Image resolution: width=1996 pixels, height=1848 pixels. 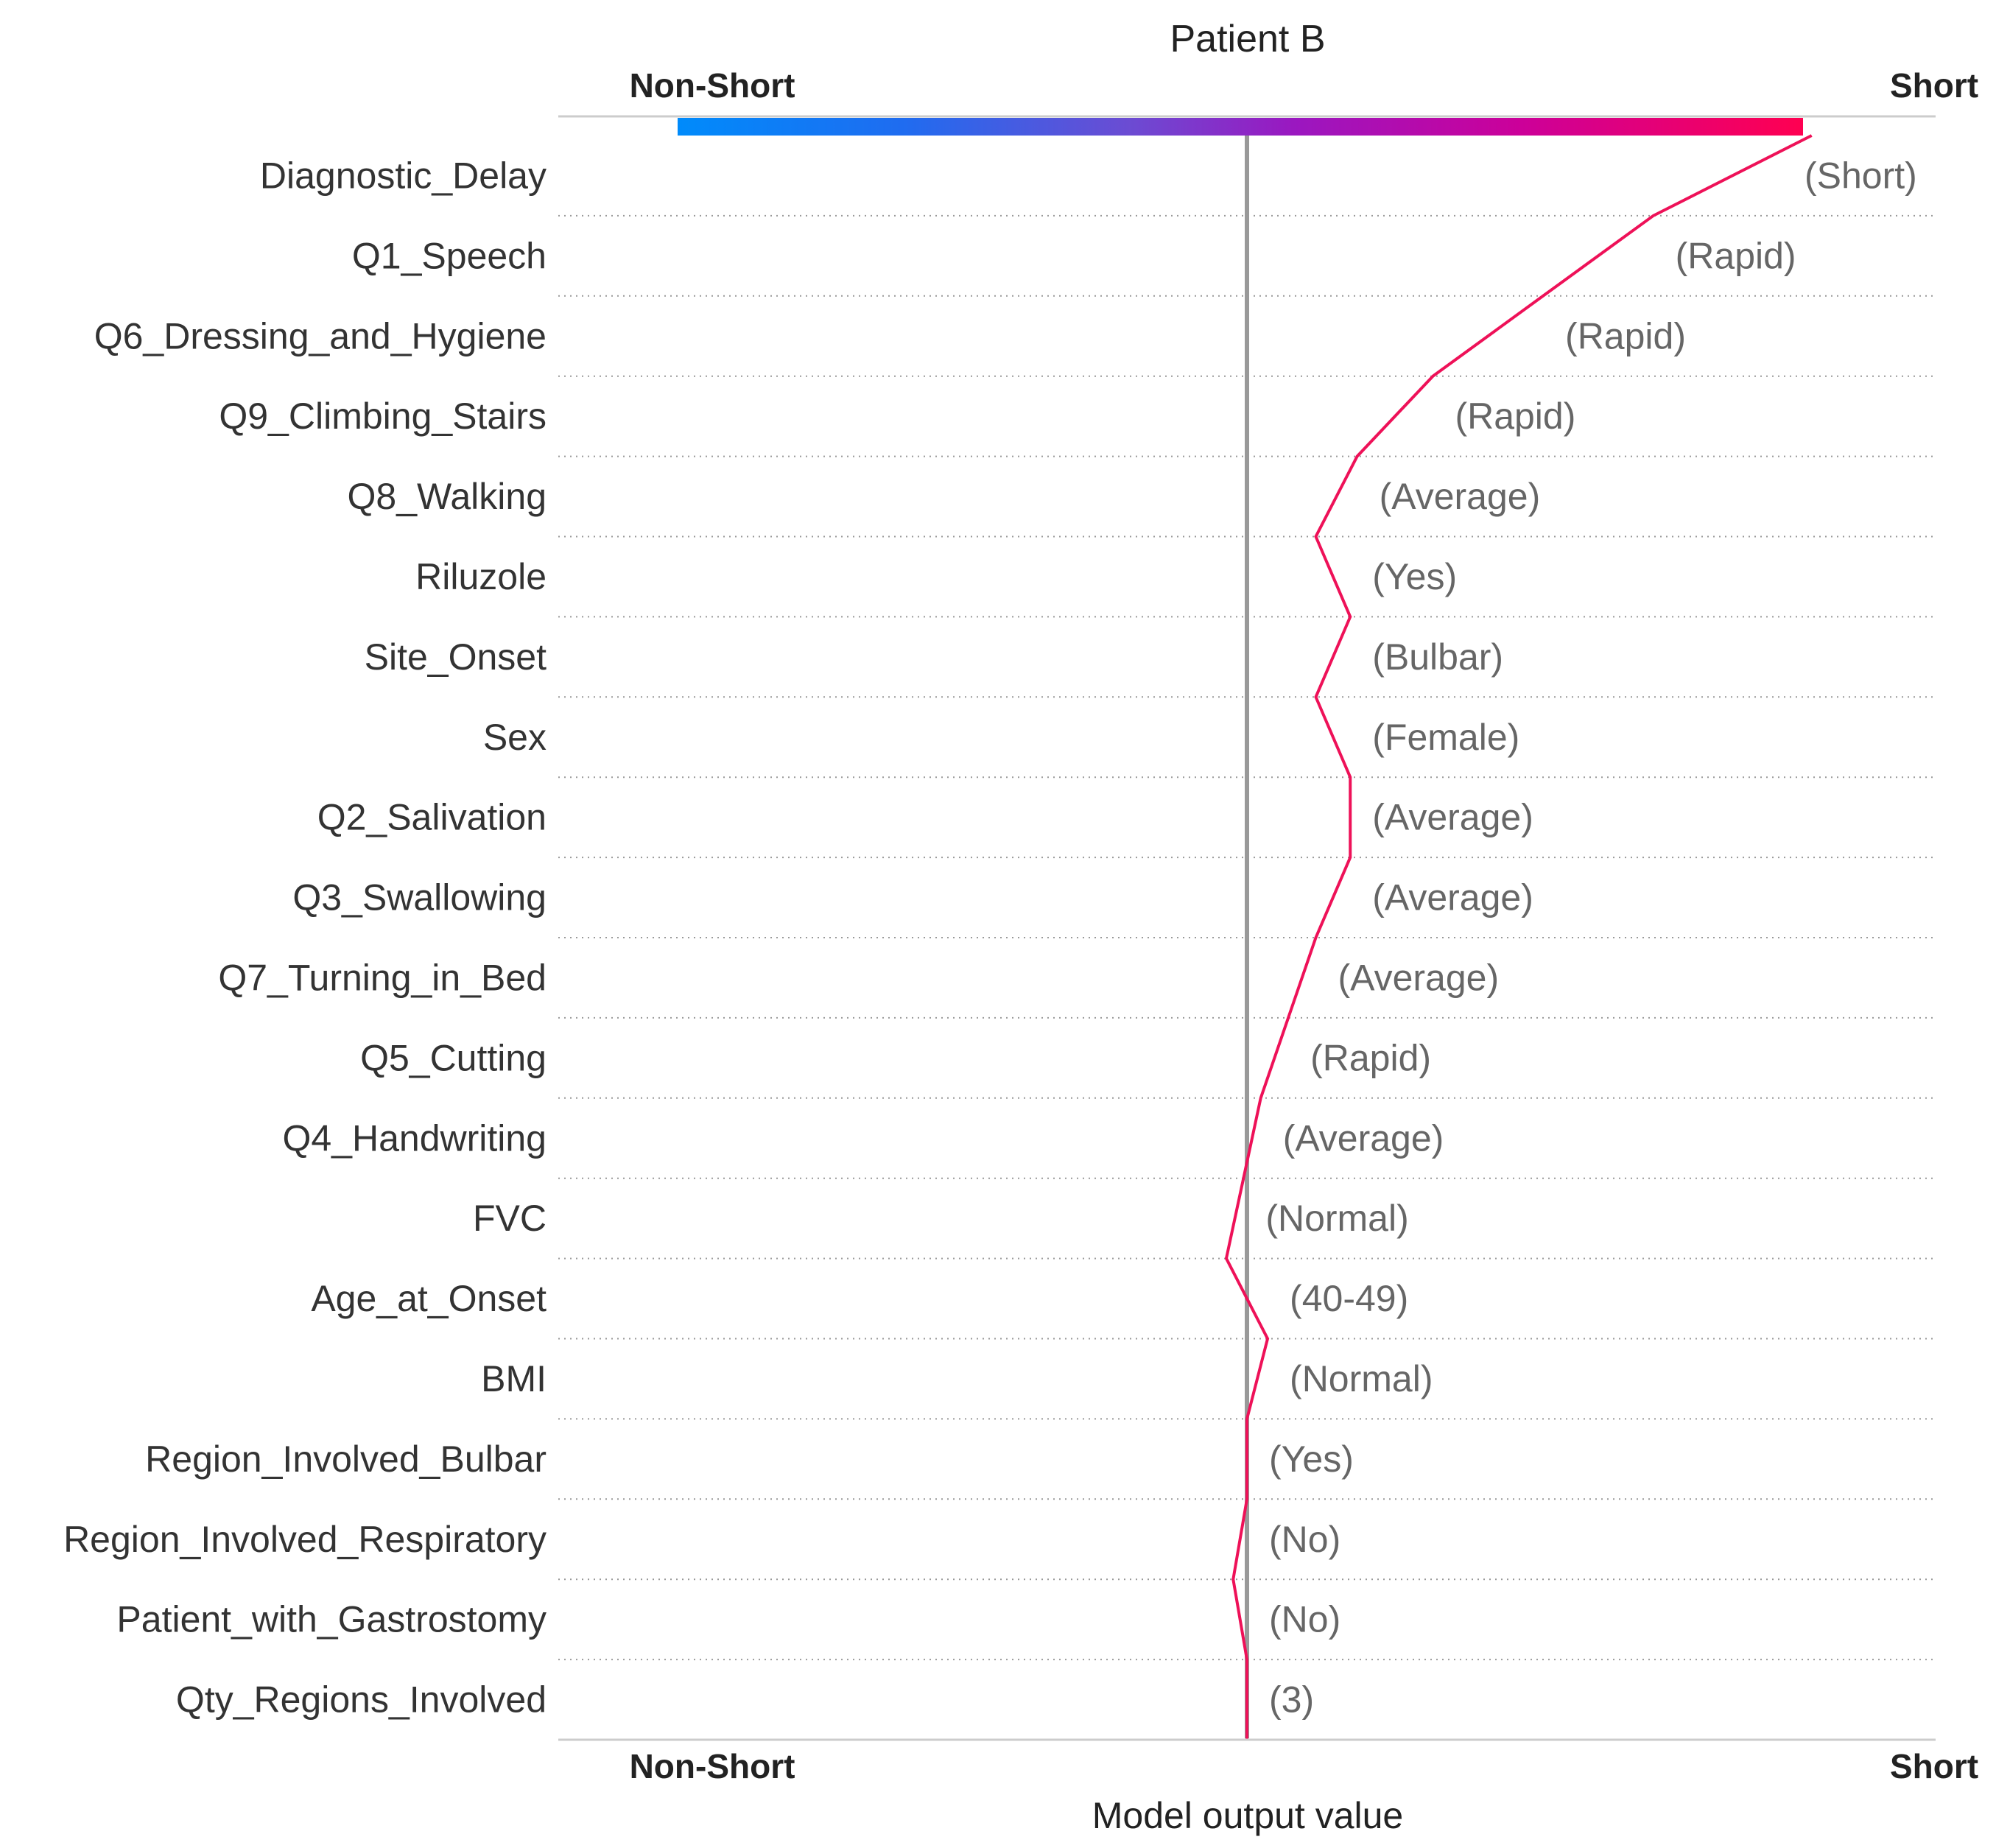 What do you see at coordinates (305, 1539) in the screenshot?
I see `feature-label: Region_Involved_Respiratory` at bounding box center [305, 1539].